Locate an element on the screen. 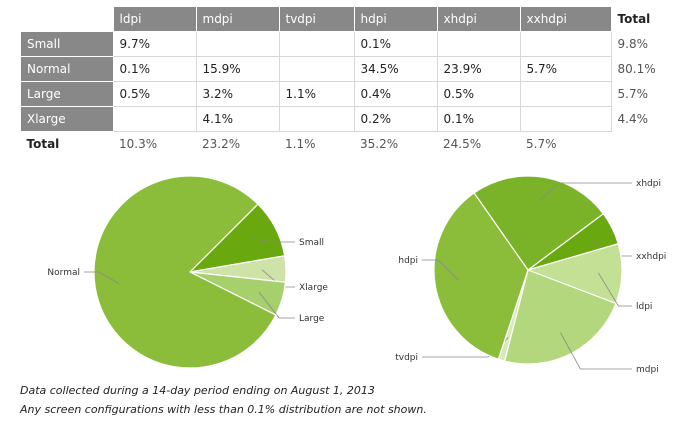 This screenshot has height=428, width=680. total-cell: 10.3% is located at coordinates (138, 144).